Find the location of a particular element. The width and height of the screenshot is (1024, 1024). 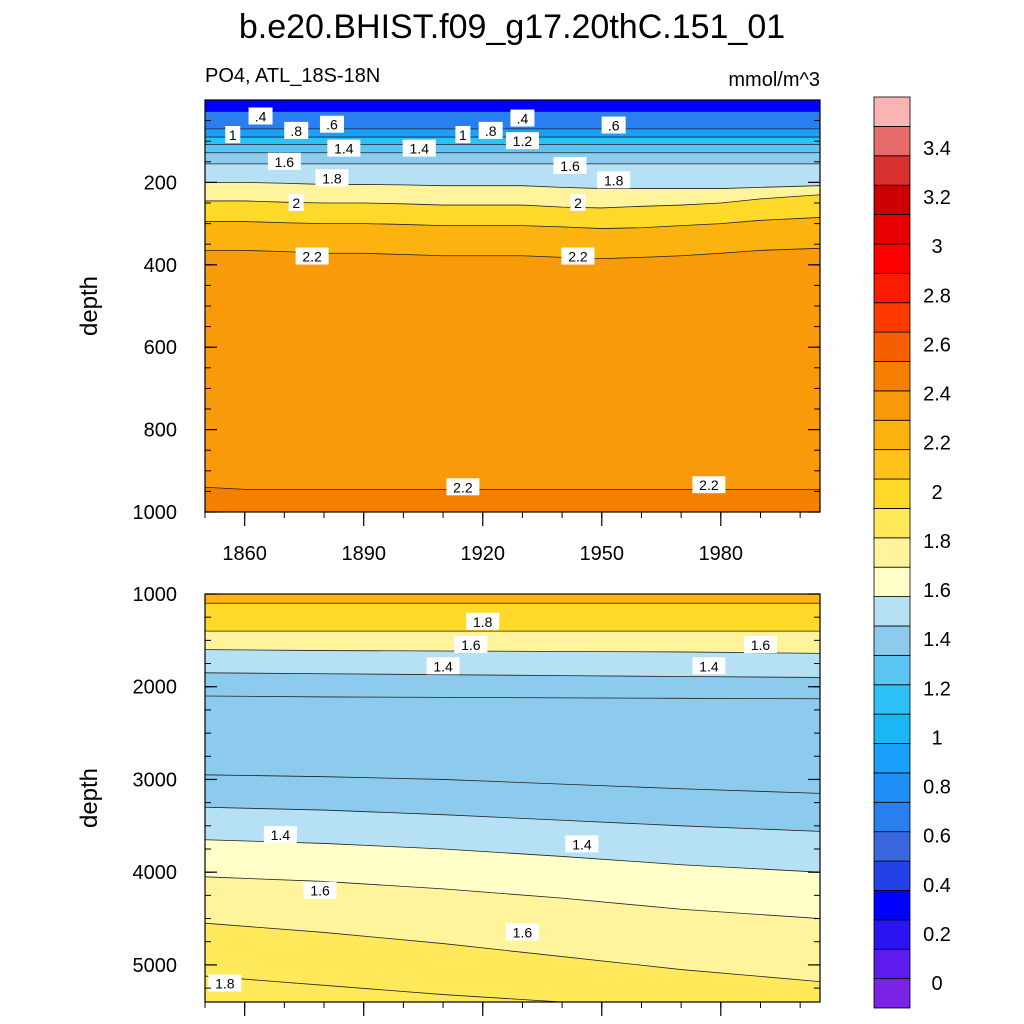

upper-ytick-label-4: 1000 is located at coordinates (155, 513).